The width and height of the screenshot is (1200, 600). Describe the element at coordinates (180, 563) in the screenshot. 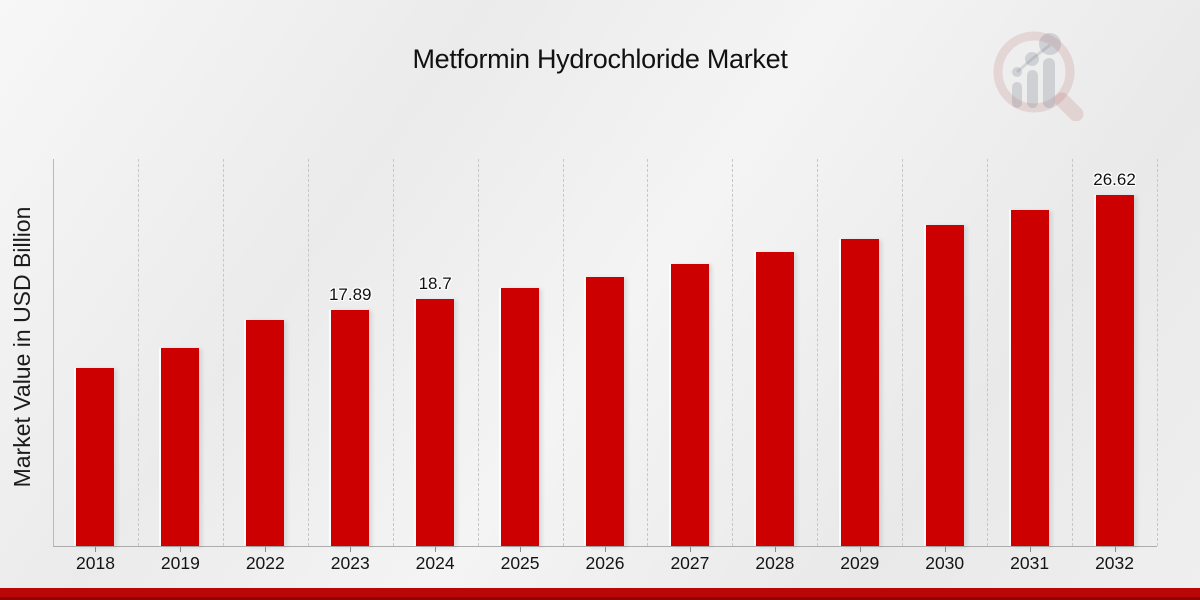

I see `x-tick-label-2019: 2019` at that location.